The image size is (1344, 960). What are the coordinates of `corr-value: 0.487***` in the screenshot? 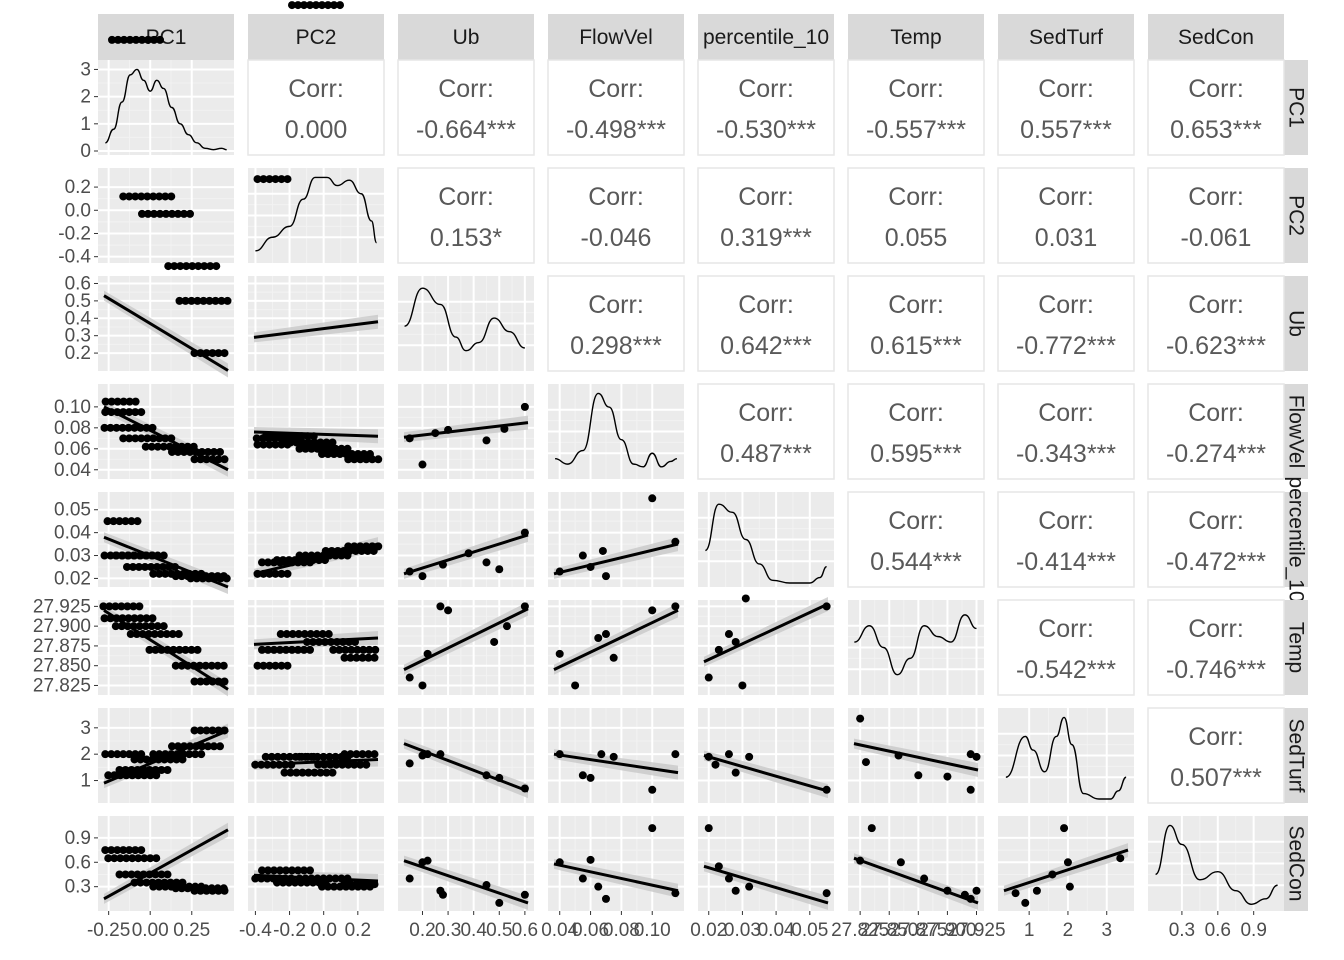 It's located at (766, 454).